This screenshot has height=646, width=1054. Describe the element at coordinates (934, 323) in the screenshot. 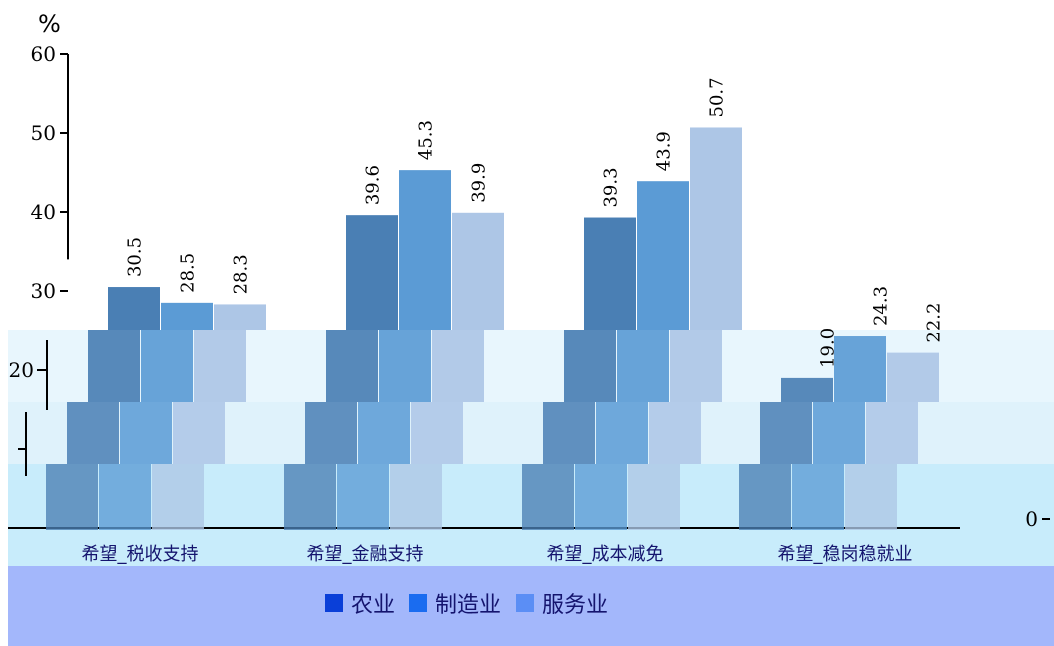

I see `data-label: 22.2` at that location.